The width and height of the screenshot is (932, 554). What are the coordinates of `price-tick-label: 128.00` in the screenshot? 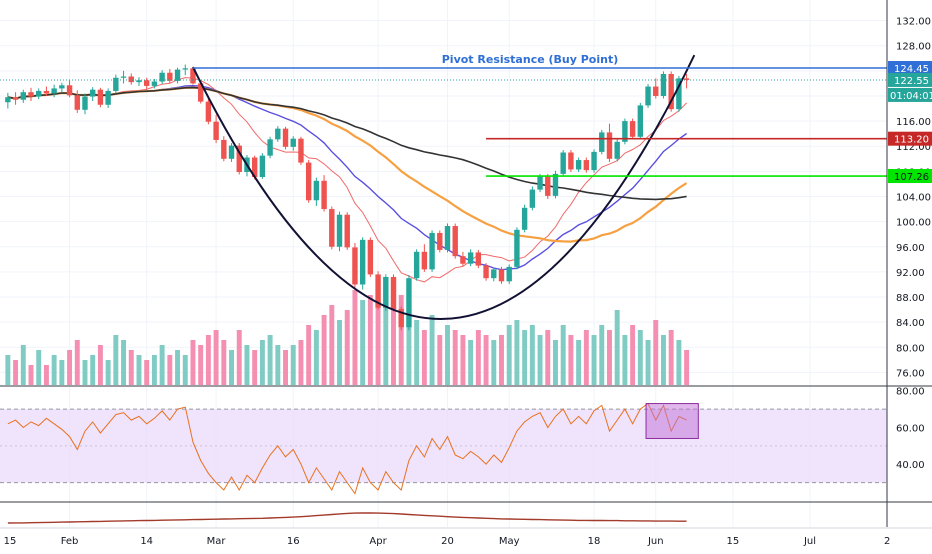 It's located at (913, 47).